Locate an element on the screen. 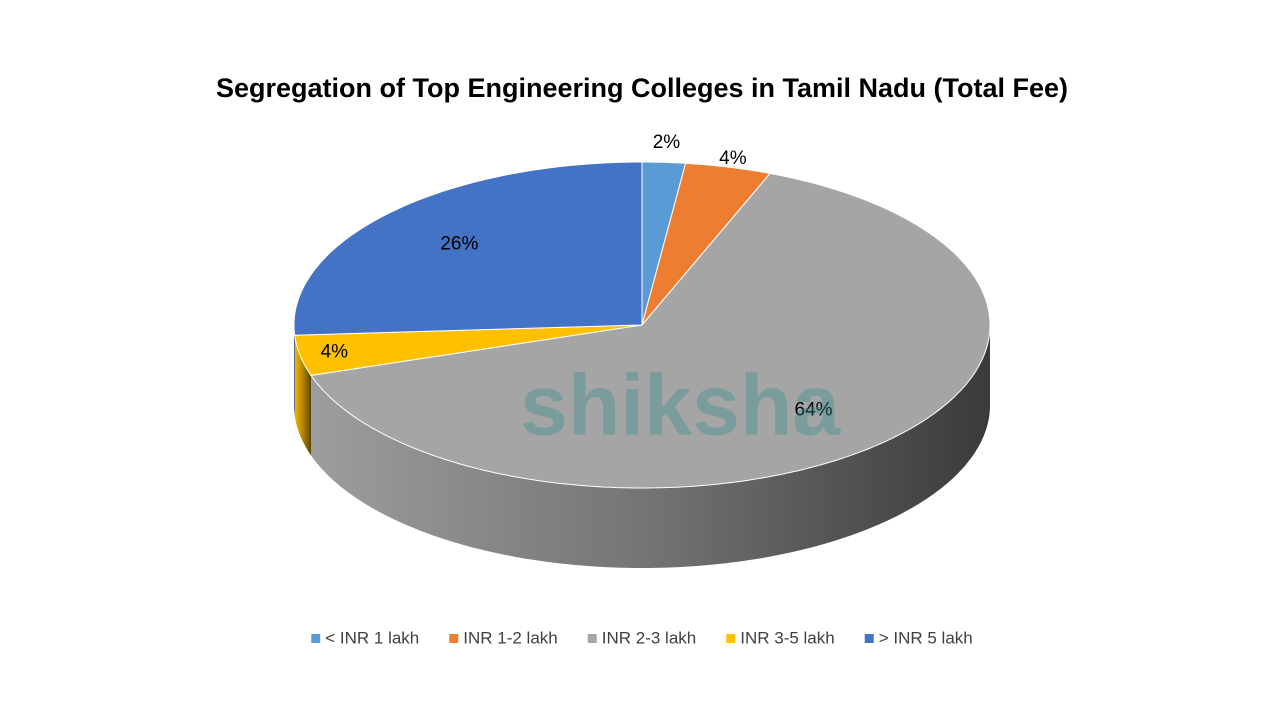  data-label: 26% is located at coordinates (459, 244).